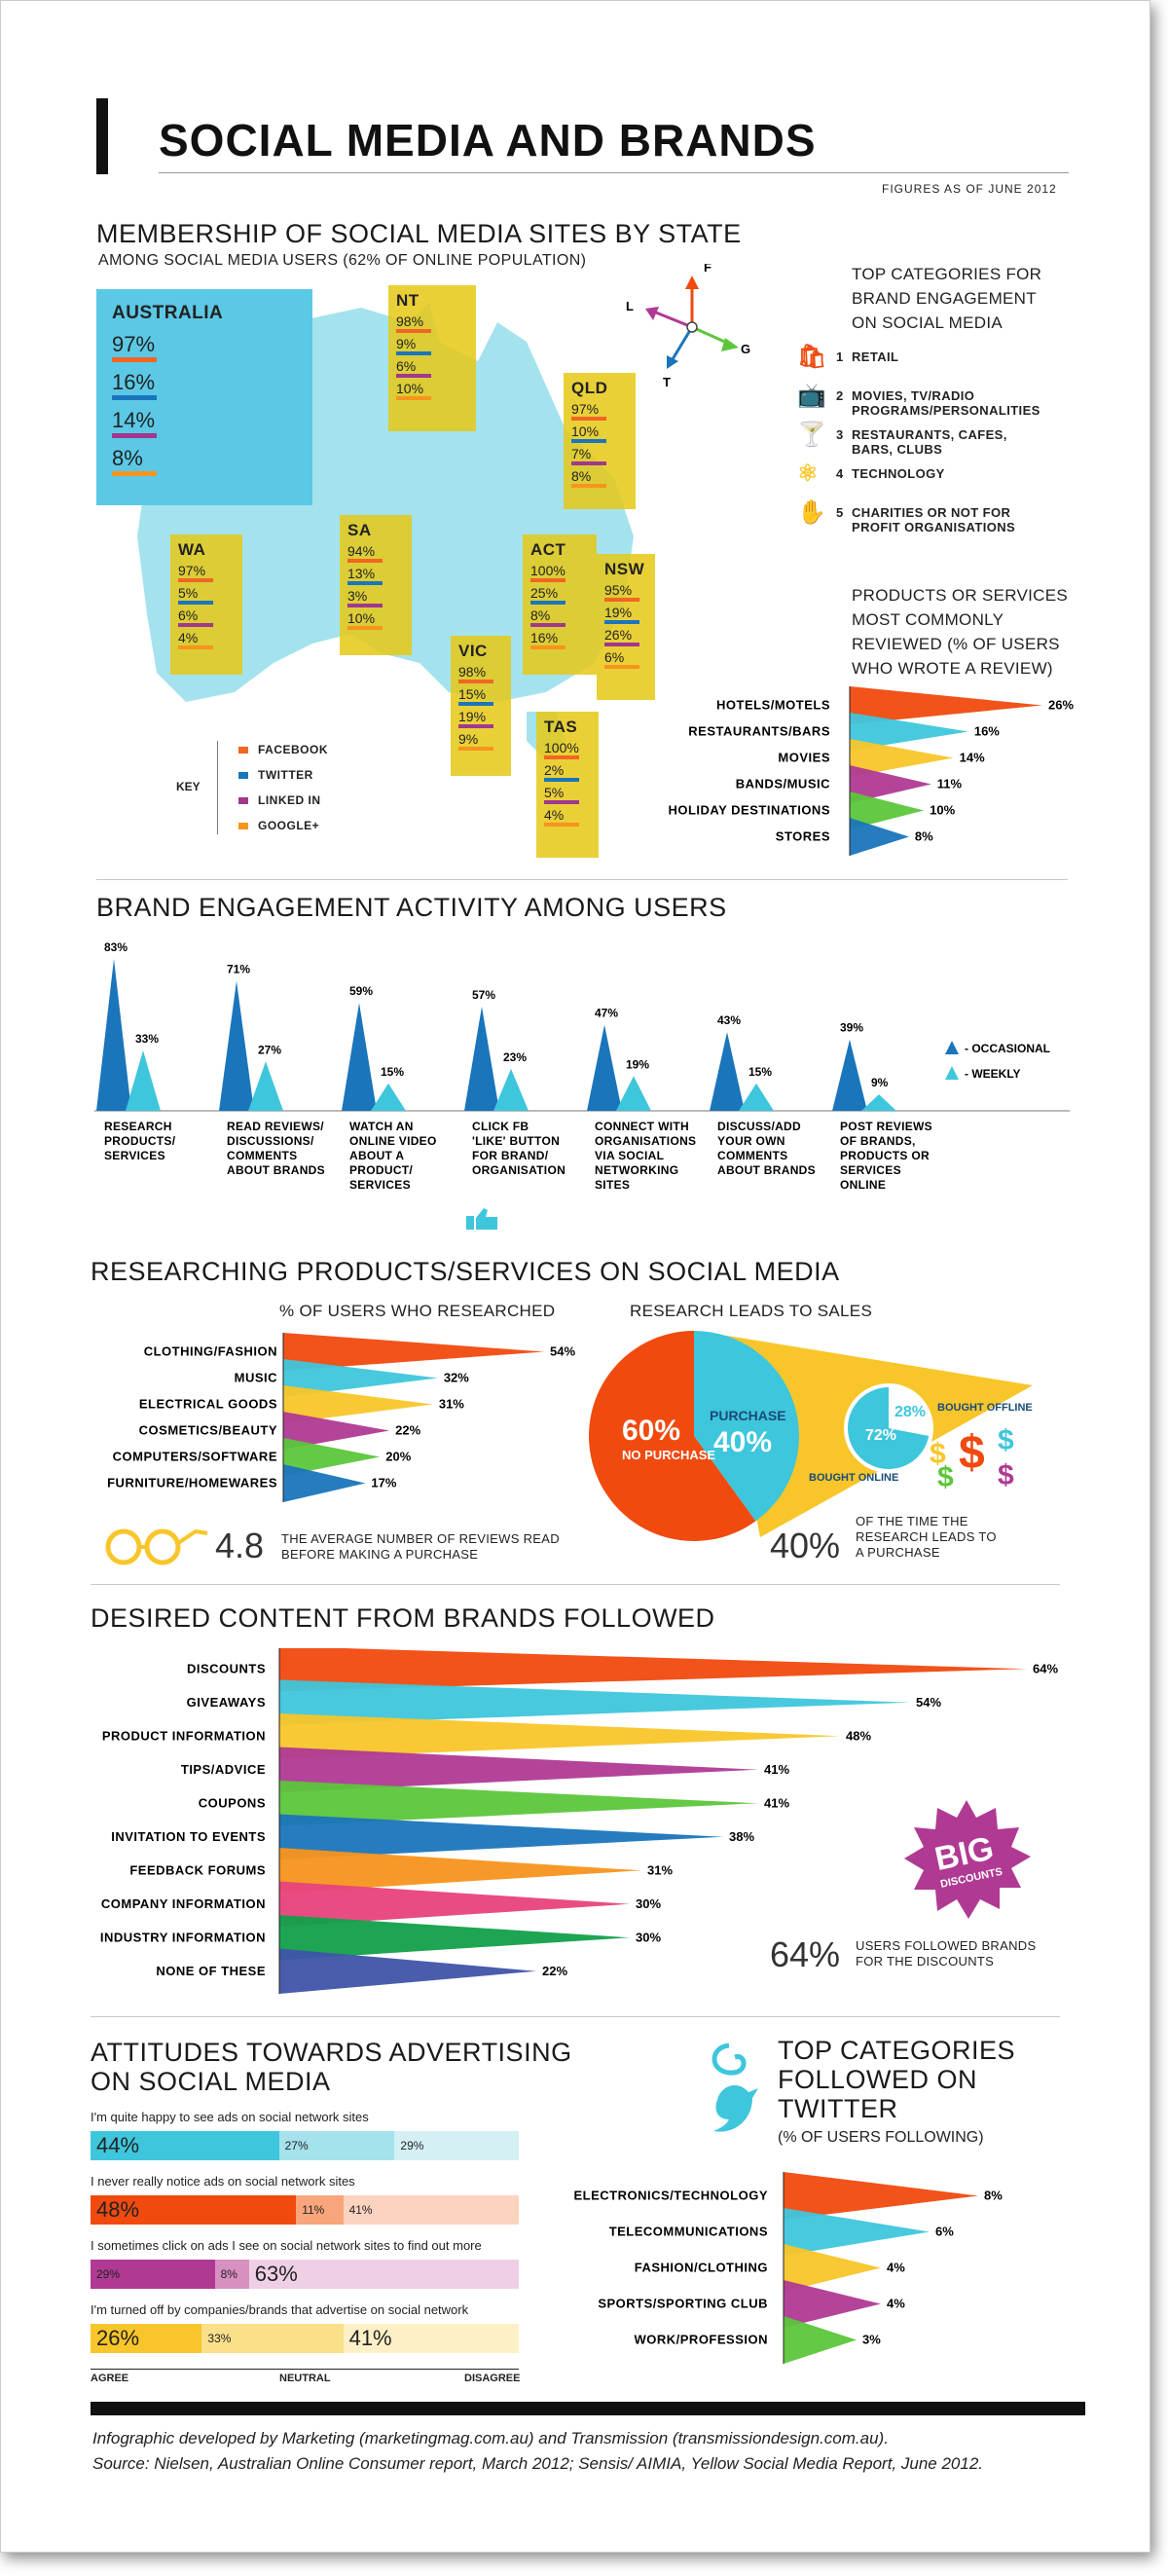 Image resolution: width=1168 pixels, height=2576 pixels. What do you see at coordinates (878, 2079) in the screenshot?
I see `twitter-title-2: FOLLOWED ON` at bounding box center [878, 2079].